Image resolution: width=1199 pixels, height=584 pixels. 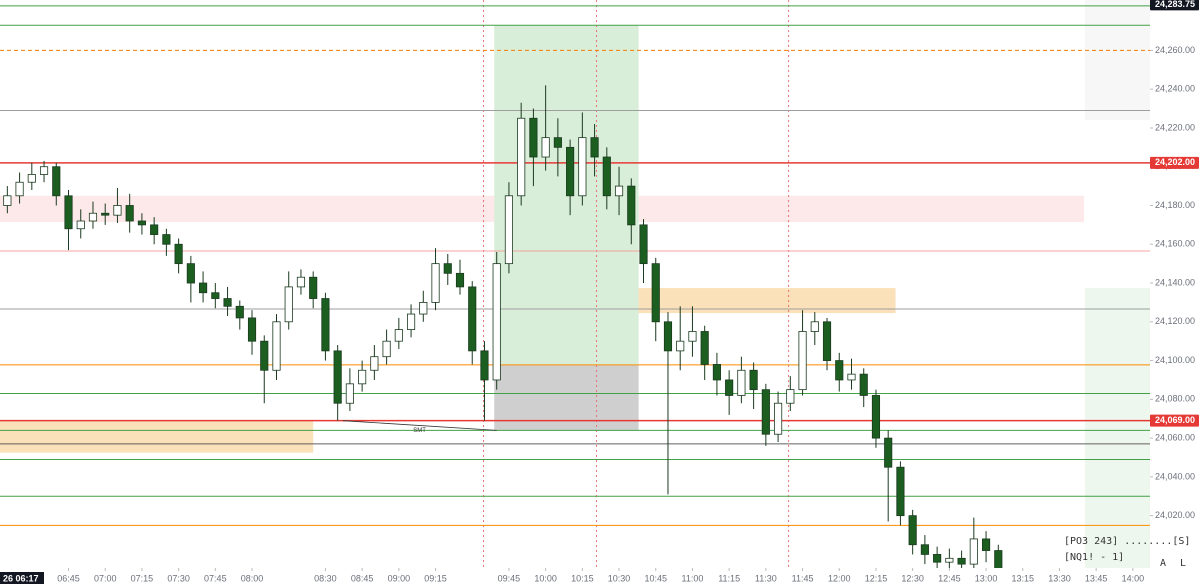 What do you see at coordinates (693, 578) in the screenshot?
I see `x-tick-label: 11:00` at bounding box center [693, 578].